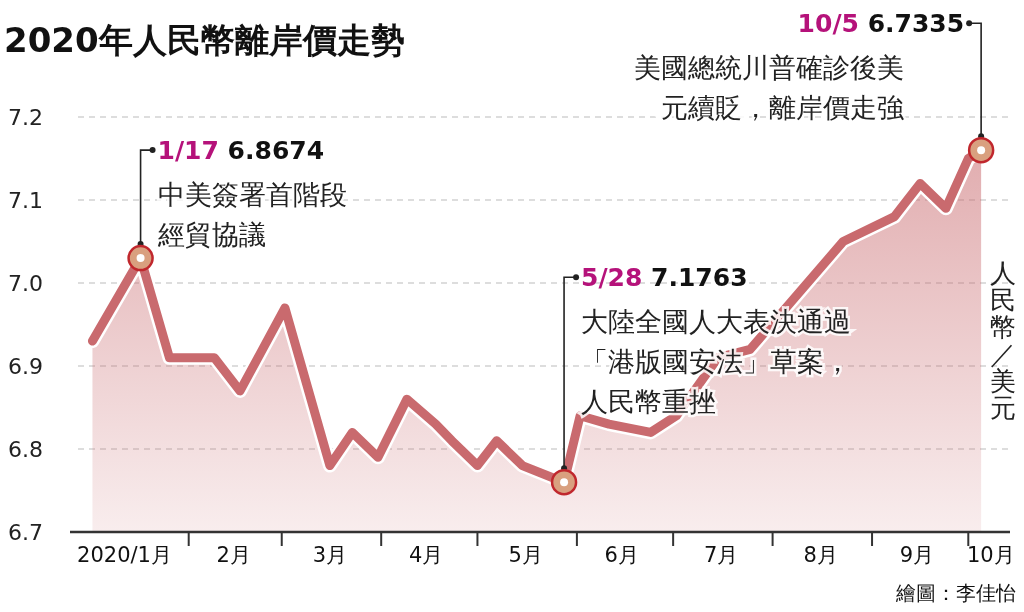  I want to click on x-tick-label: 5月, so click(525, 555).